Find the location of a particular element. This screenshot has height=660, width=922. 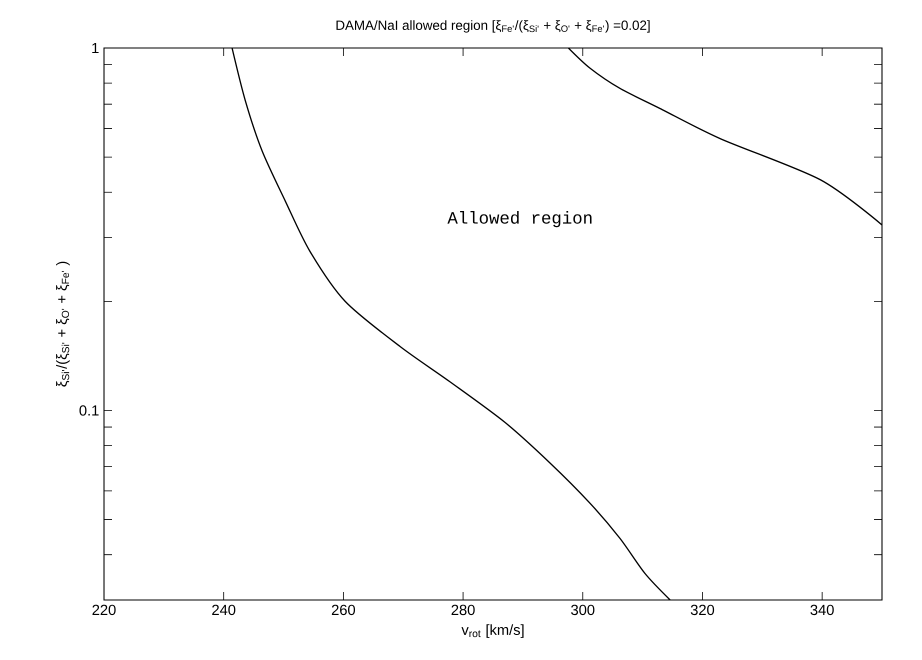

x-tick-label: 260 is located at coordinates (344, 610).